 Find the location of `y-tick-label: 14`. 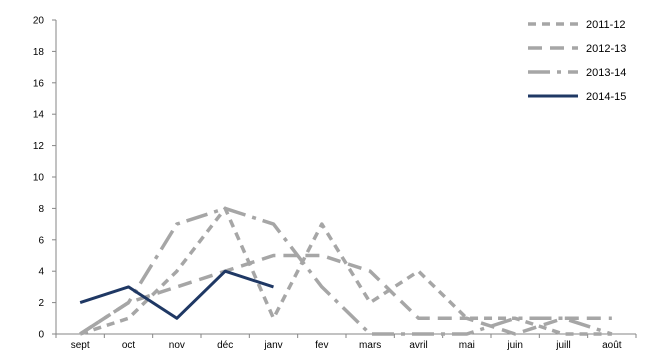

y-tick-label: 14 is located at coordinates (39, 115).